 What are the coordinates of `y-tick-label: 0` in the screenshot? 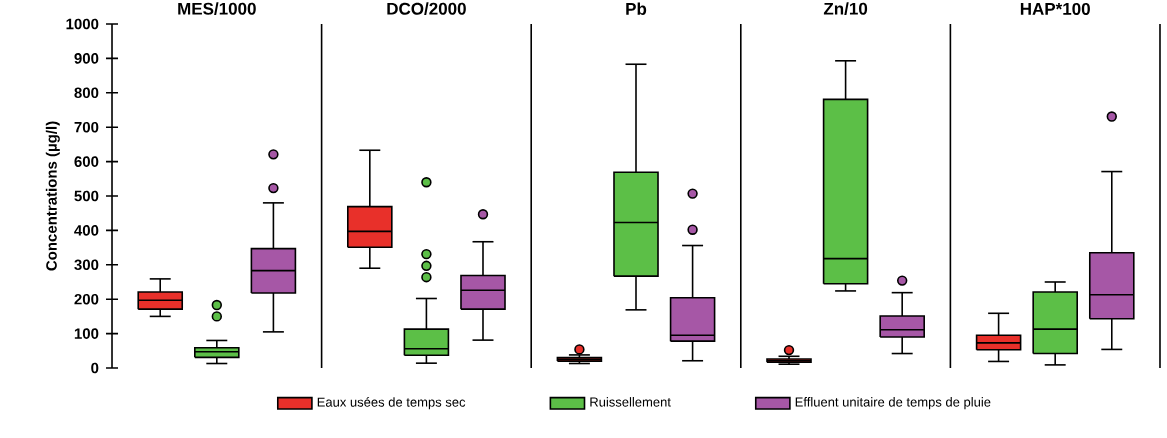 It's located at (95, 368).